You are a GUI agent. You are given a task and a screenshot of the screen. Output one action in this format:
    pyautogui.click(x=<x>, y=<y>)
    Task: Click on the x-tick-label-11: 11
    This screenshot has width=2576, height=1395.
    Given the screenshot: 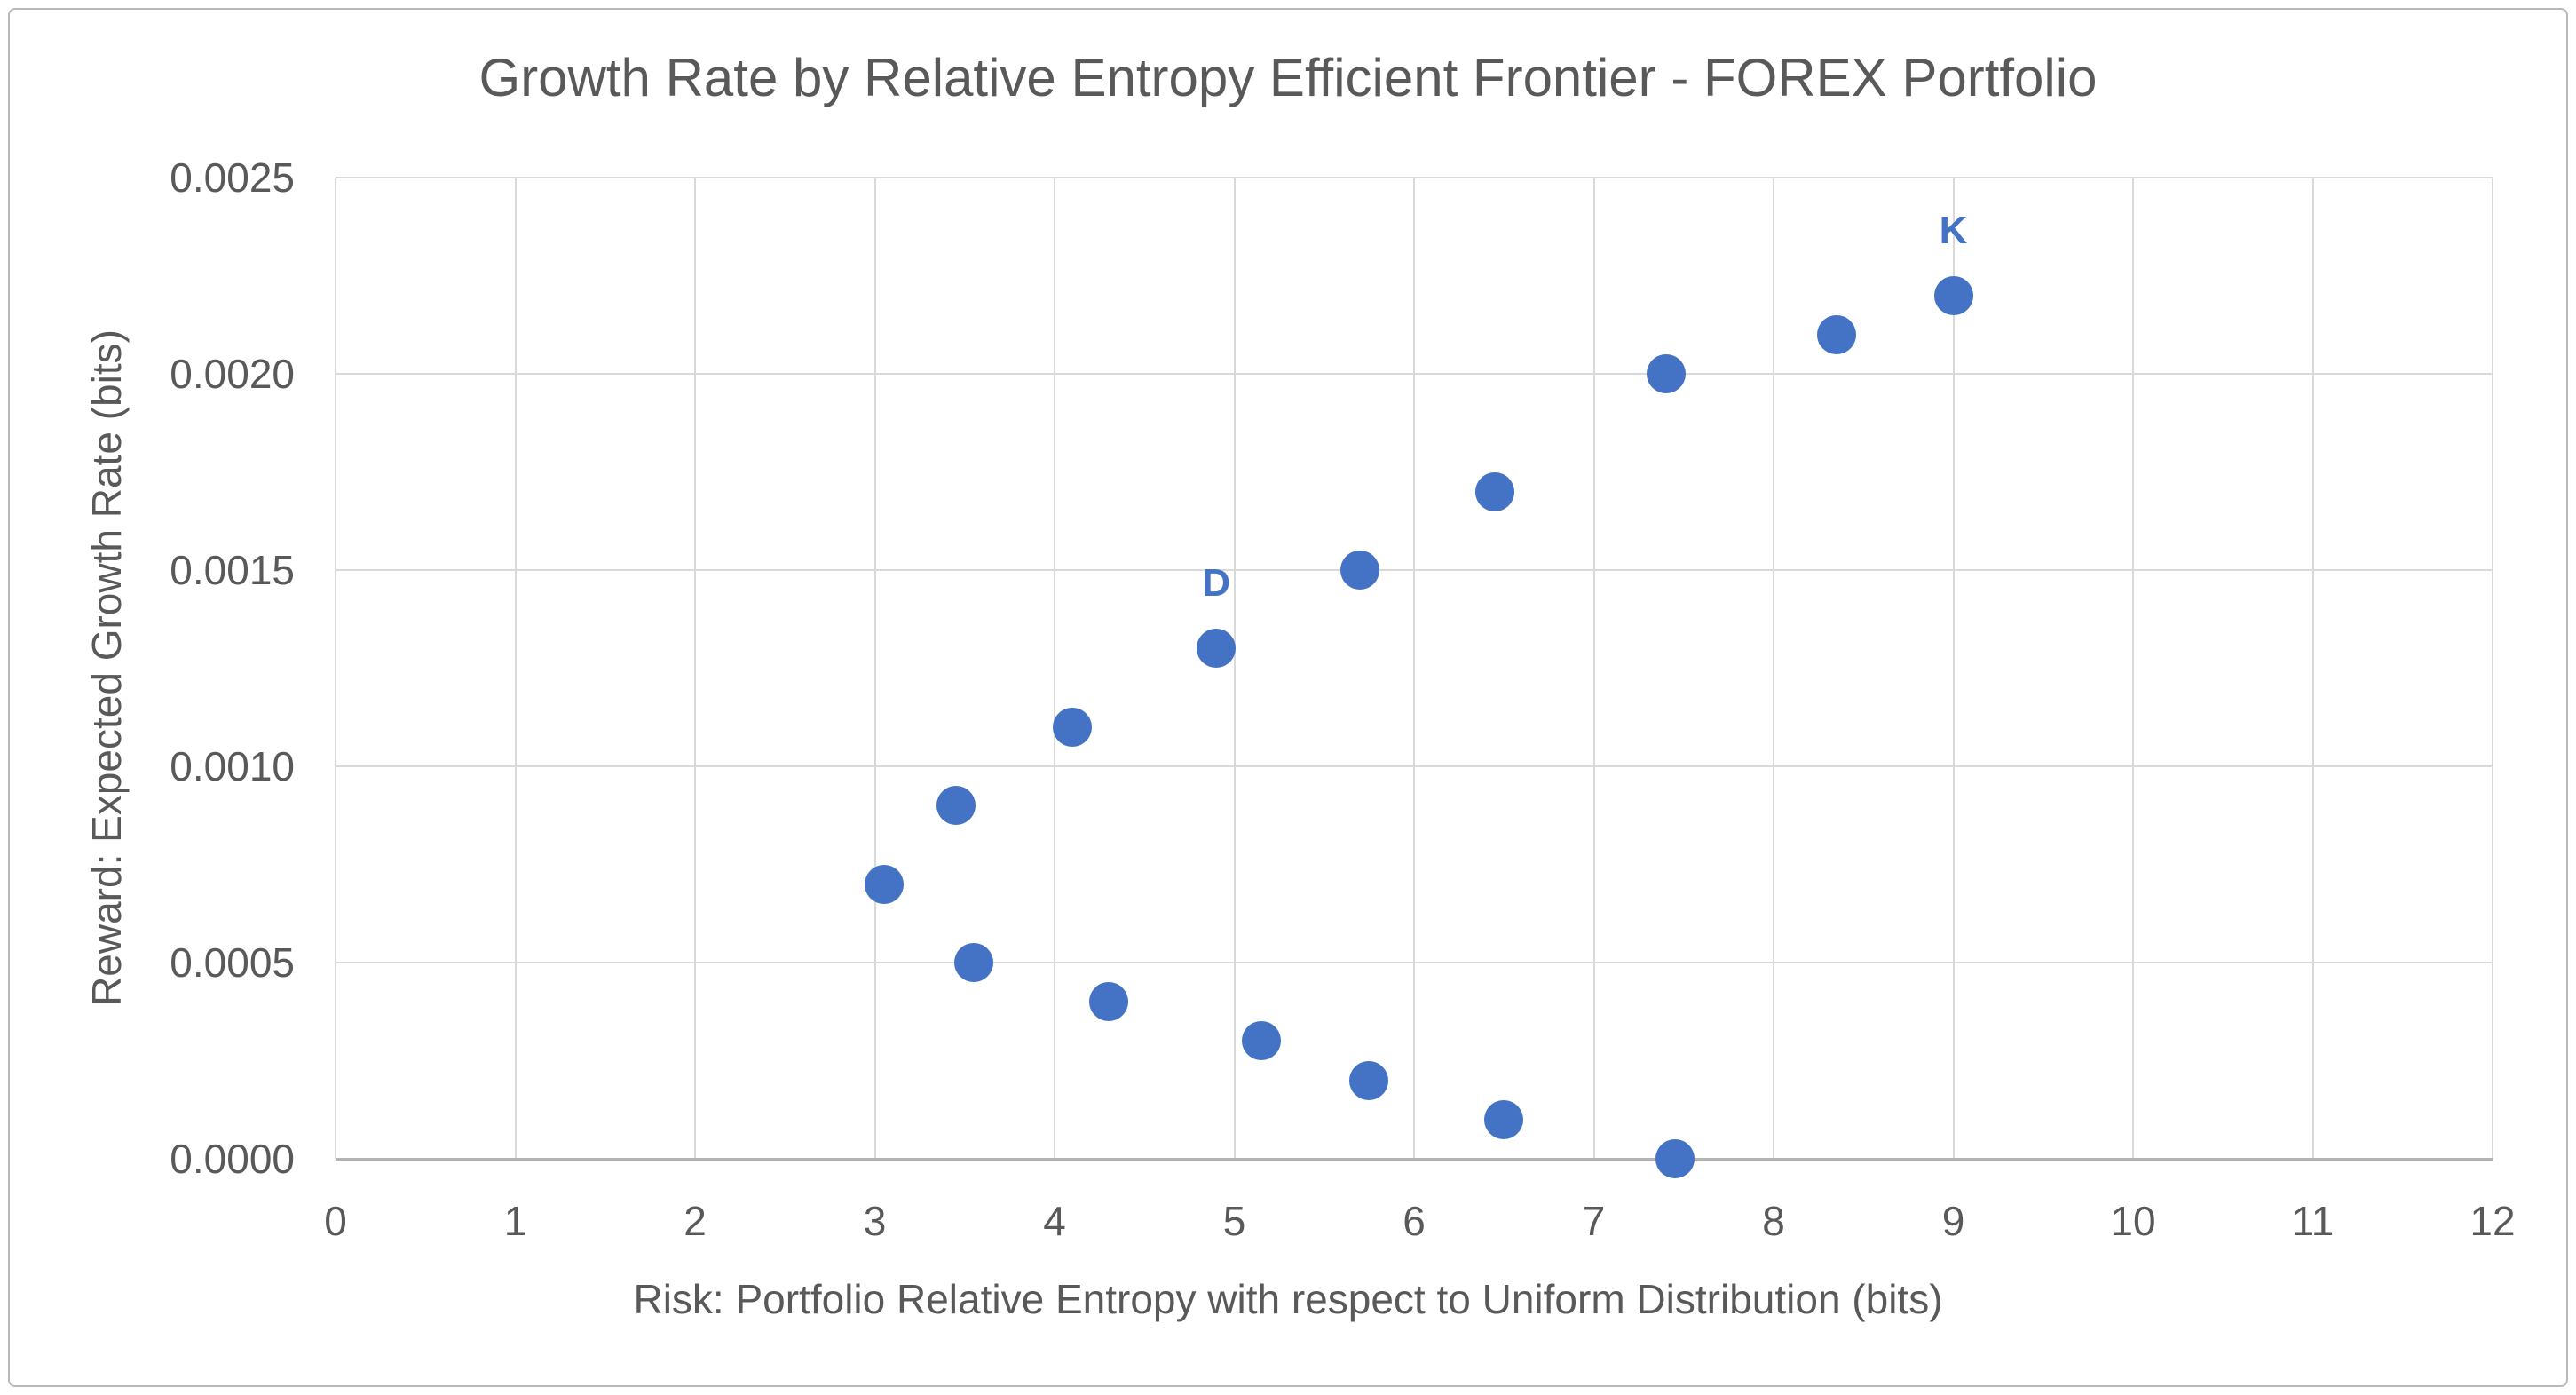 What is the action you would take?
    pyautogui.click(x=2313, y=1221)
    